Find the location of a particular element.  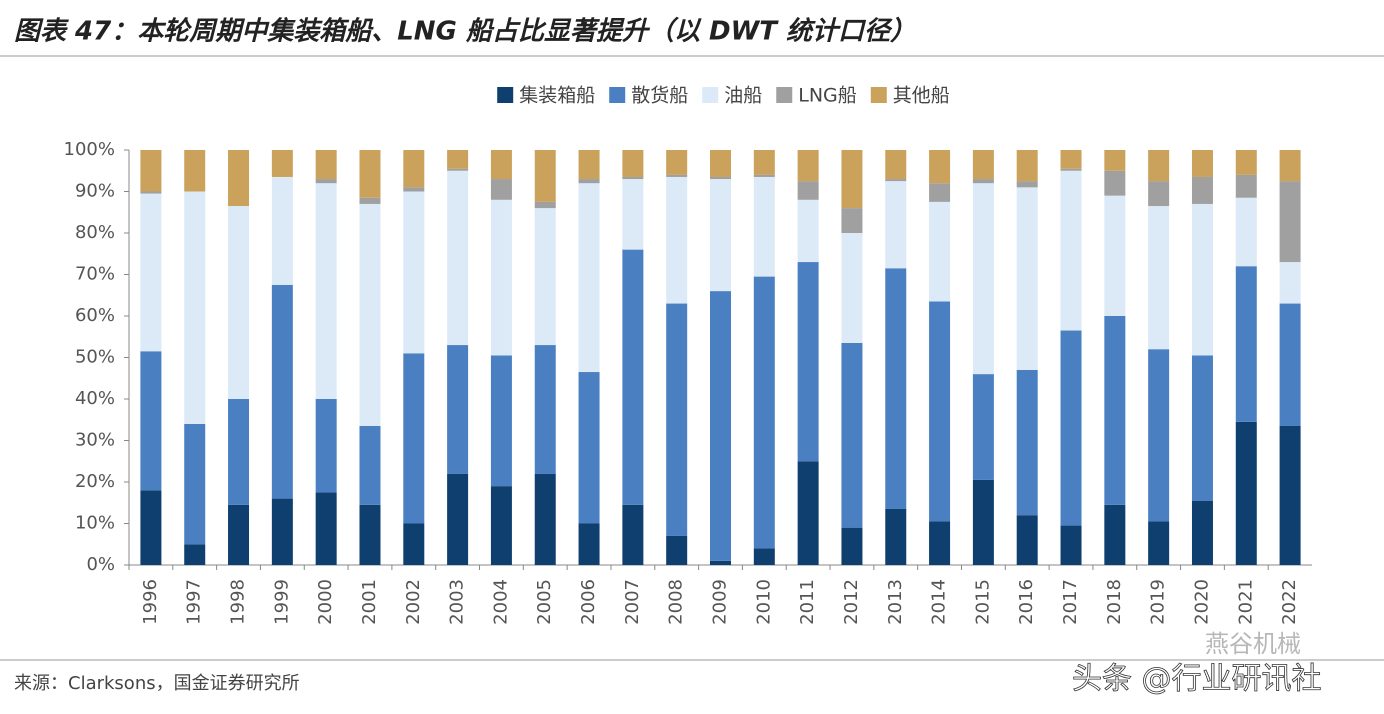

x-tick-label: 1997 is located at coordinates (194, 602).